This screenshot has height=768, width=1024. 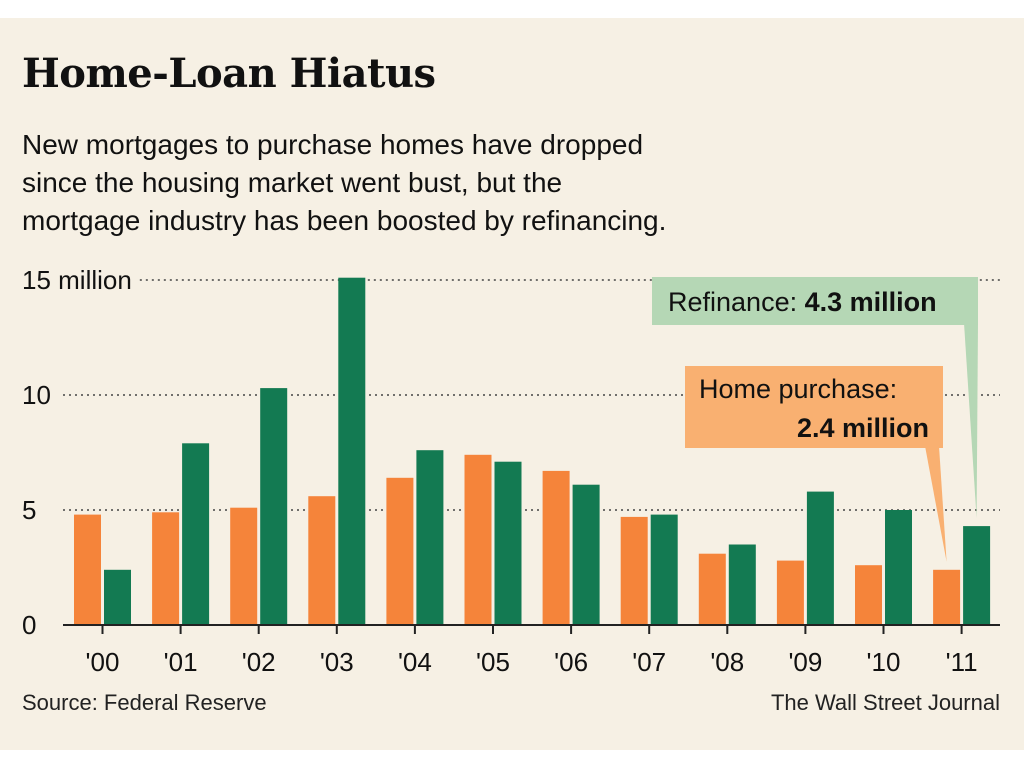 I want to click on chart-title: Home-Loan Hiatus, so click(x=229, y=73).